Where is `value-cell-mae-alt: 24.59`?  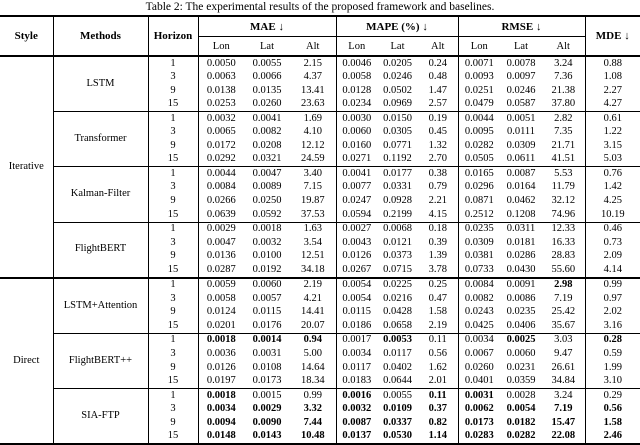
value-cell-mae-alt: 24.59 is located at coordinates (313, 159).